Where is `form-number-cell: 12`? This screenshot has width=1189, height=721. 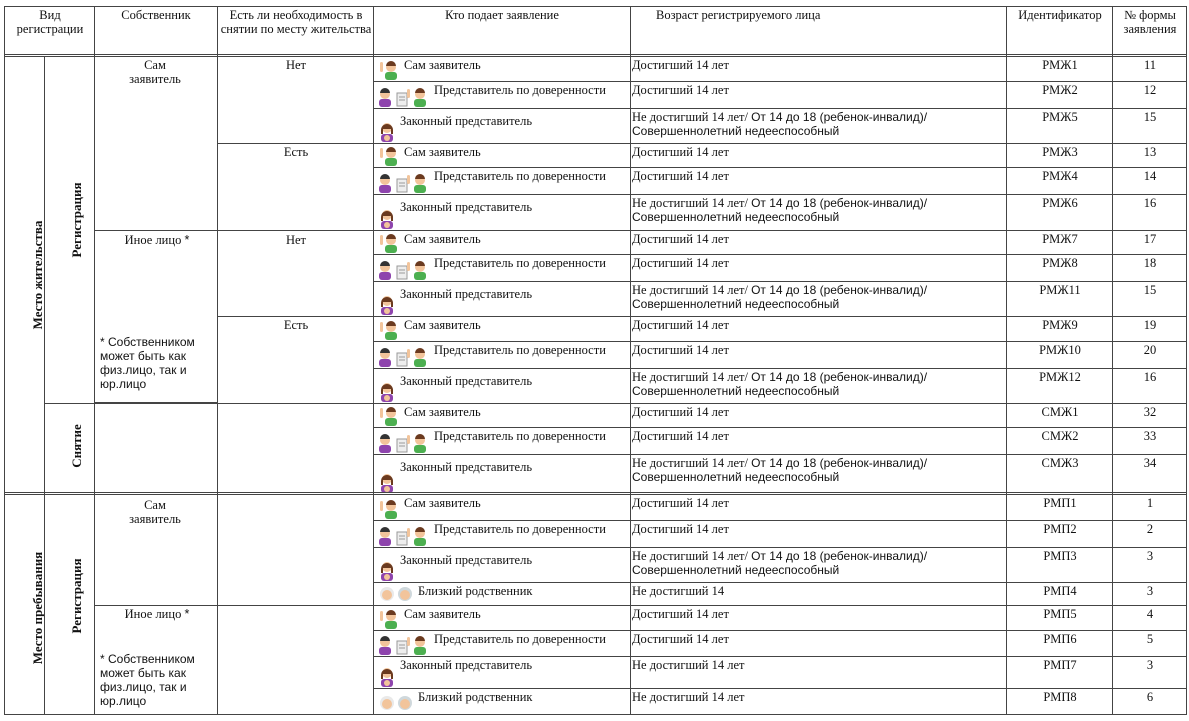
form-number-cell: 12 is located at coordinates (1150, 90).